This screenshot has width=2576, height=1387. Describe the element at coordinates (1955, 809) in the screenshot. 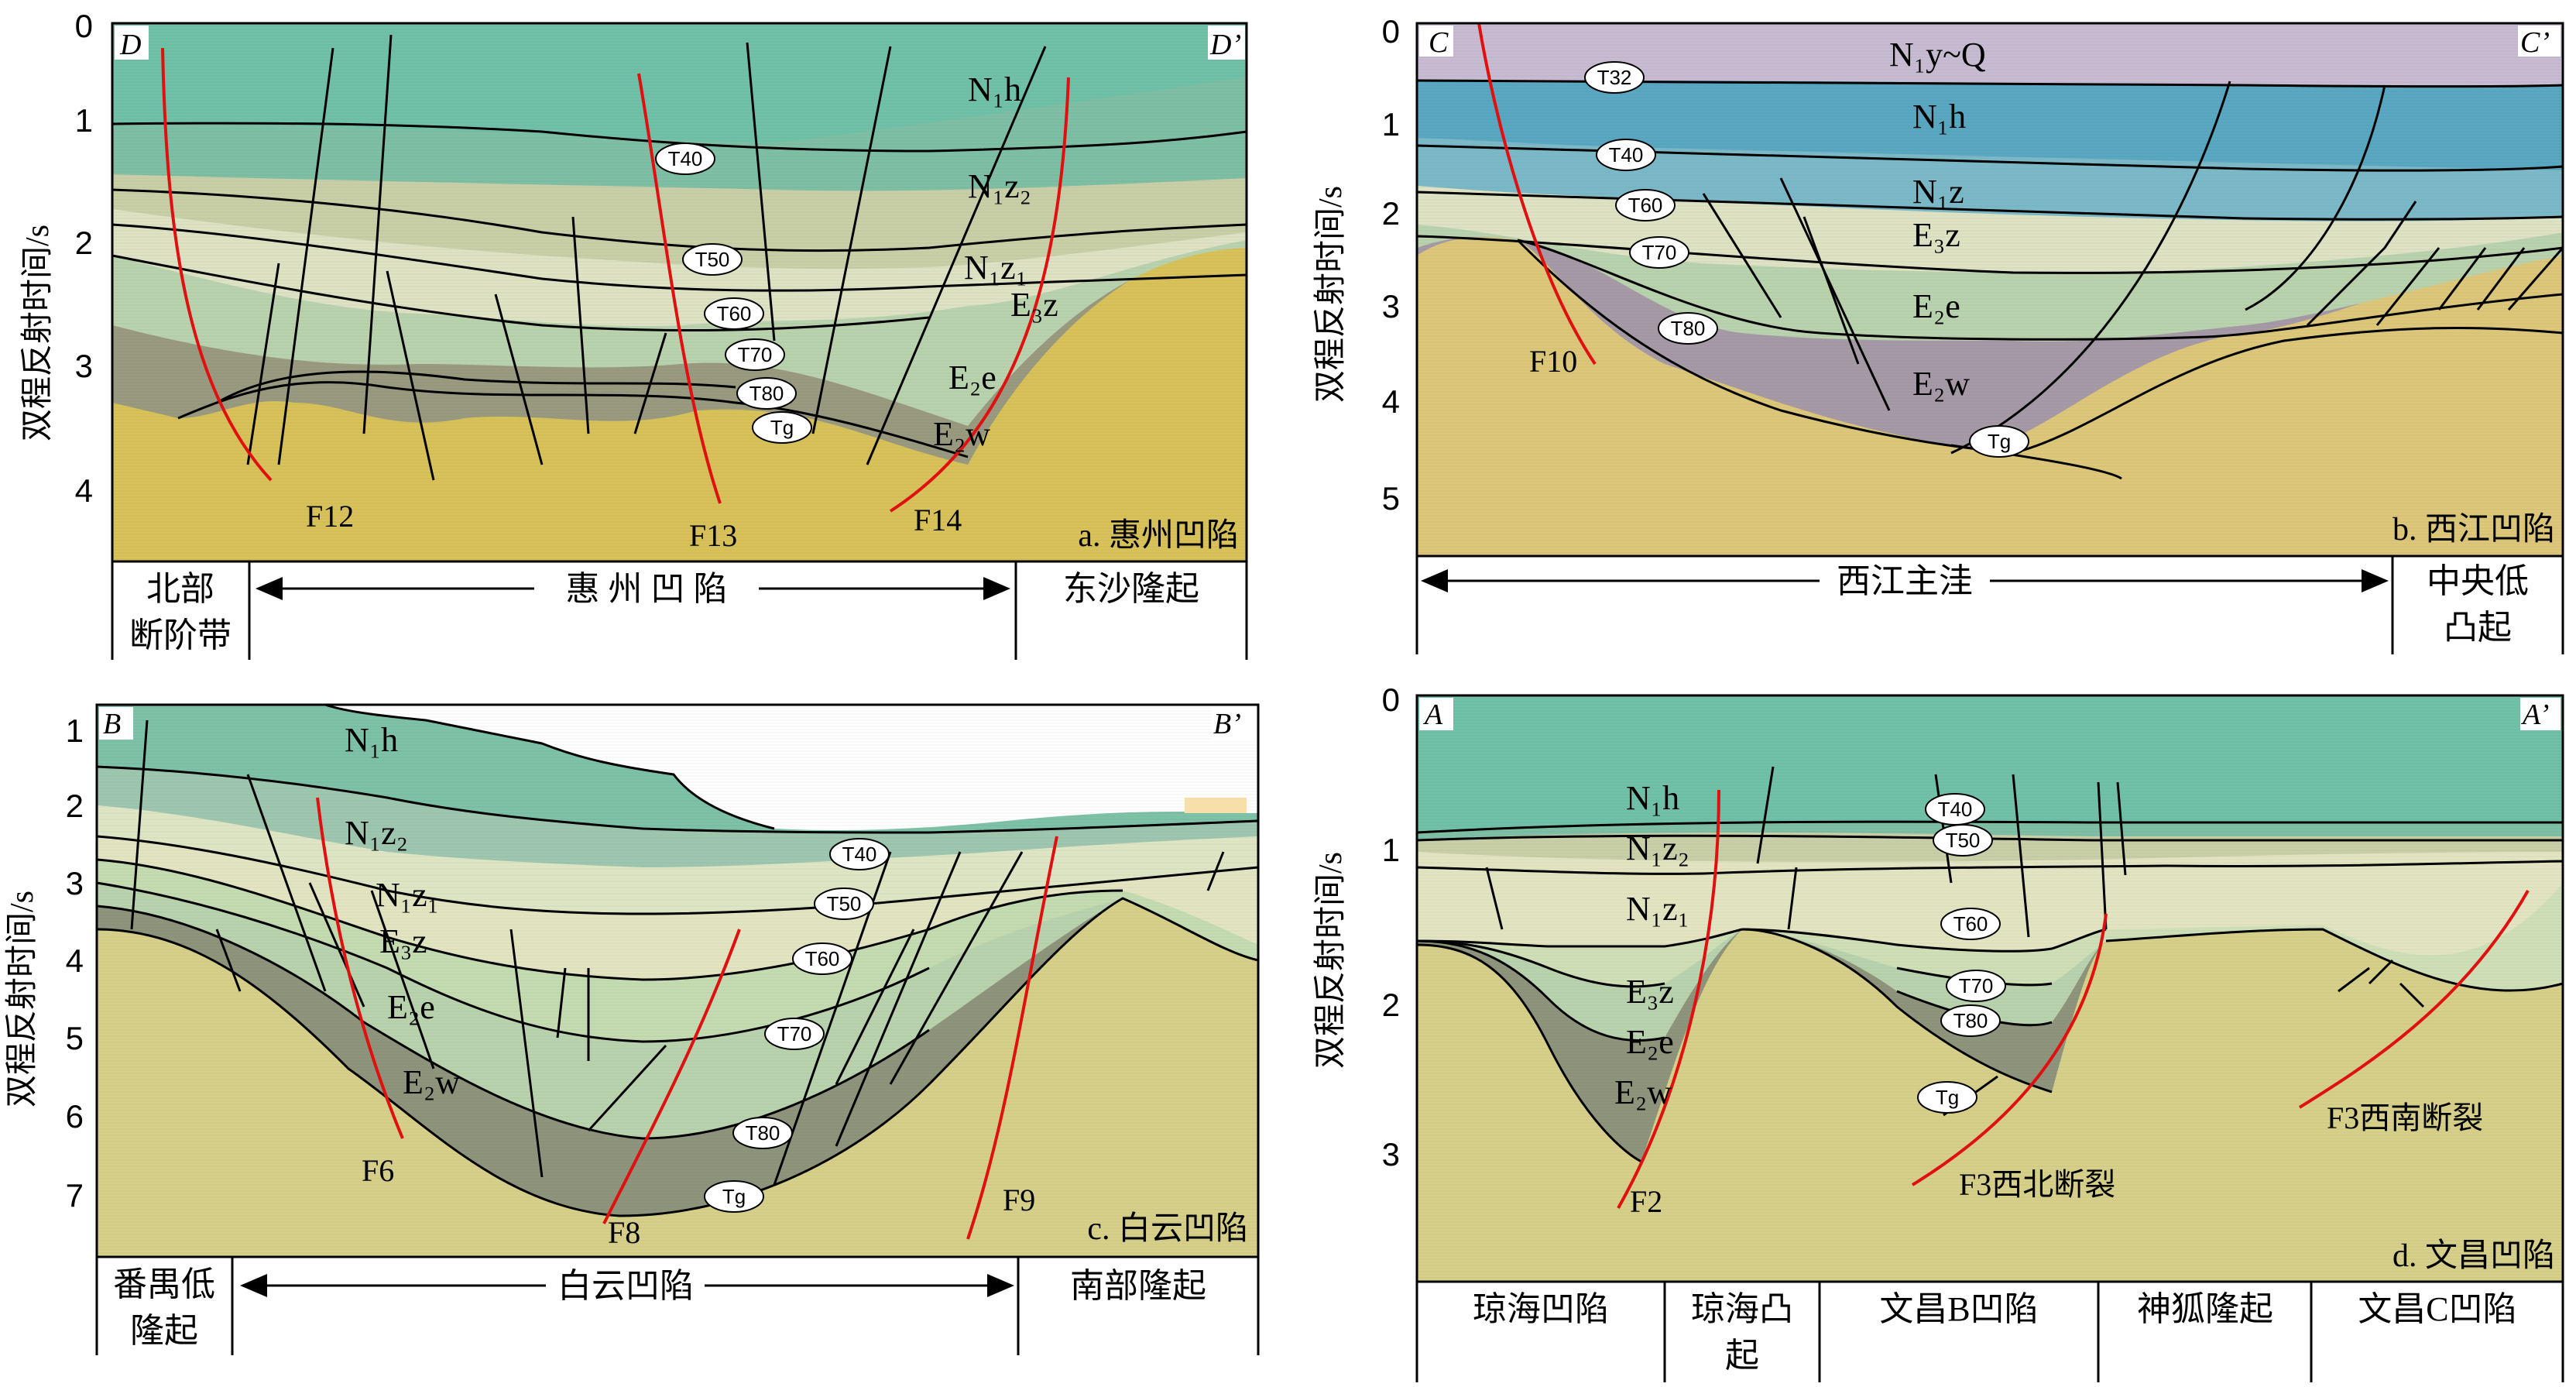

I see `horizon-a-t40: T40` at that location.